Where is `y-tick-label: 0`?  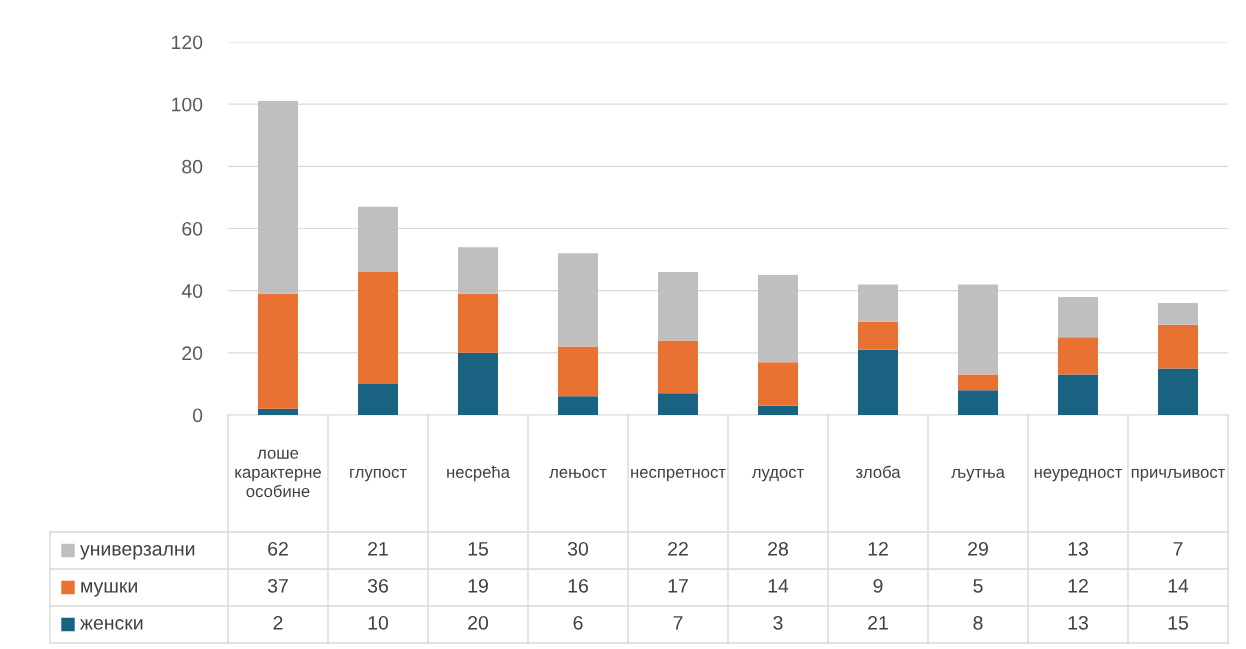 y-tick-label: 0 is located at coordinates (197, 415).